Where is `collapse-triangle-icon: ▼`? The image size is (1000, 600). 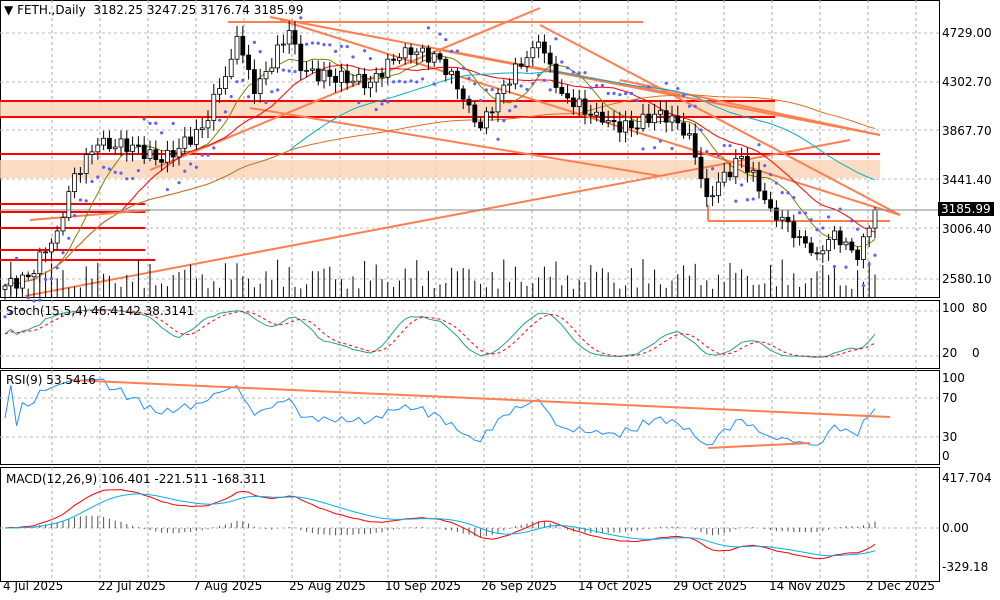
collapse-triangle-icon: ▼ is located at coordinates (9, 10).